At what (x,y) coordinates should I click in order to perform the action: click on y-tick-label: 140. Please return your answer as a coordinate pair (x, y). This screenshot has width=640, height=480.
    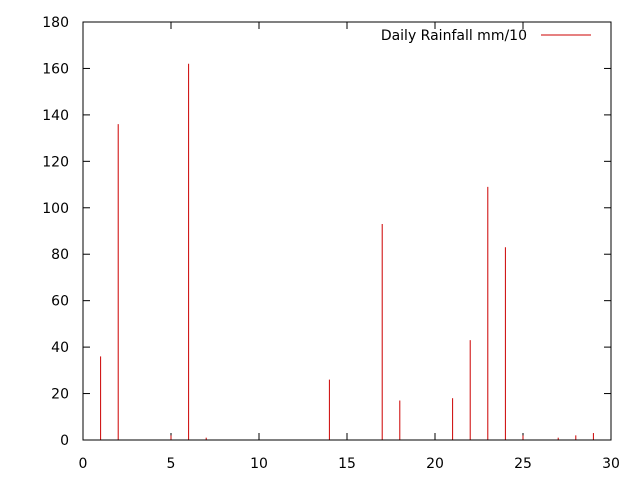
    Looking at the image, I should click on (55, 116).